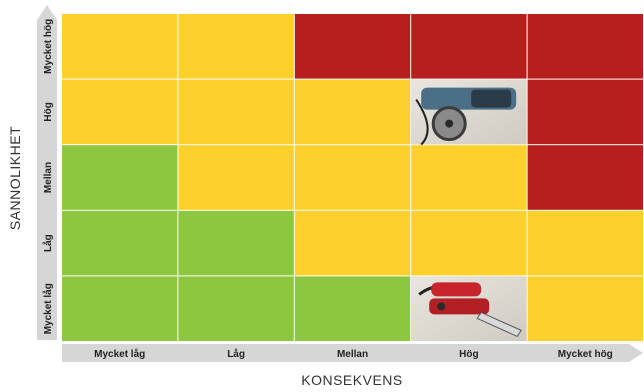 The width and height of the screenshot is (644, 392). What do you see at coordinates (236, 308) in the screenshot?
I see `cell-mycket-låg-låg` at bounding box center [236, 308].